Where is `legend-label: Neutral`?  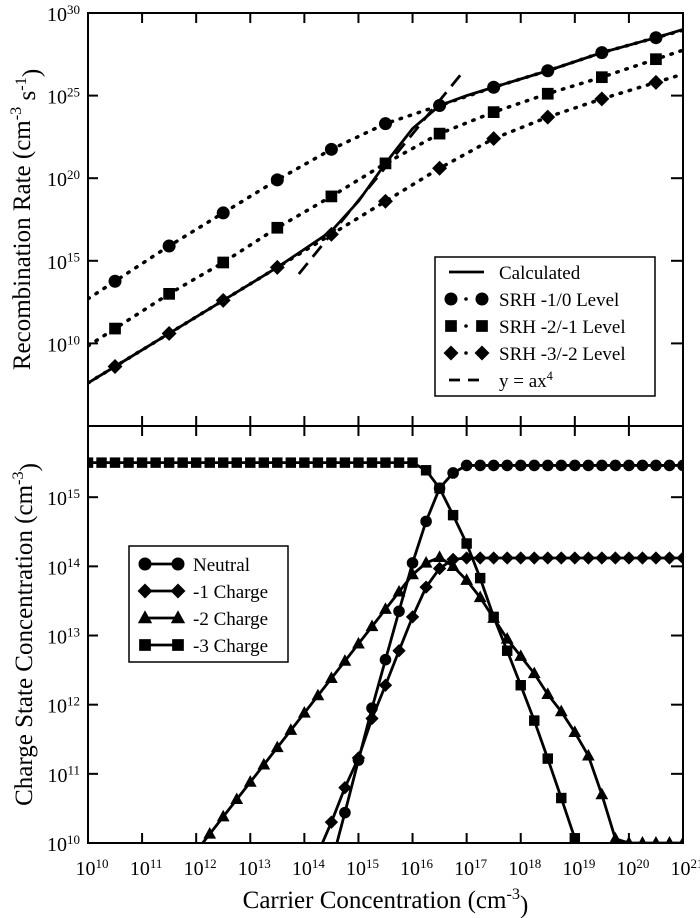
legend-label: Neutral is located at coordinates (221, 565).